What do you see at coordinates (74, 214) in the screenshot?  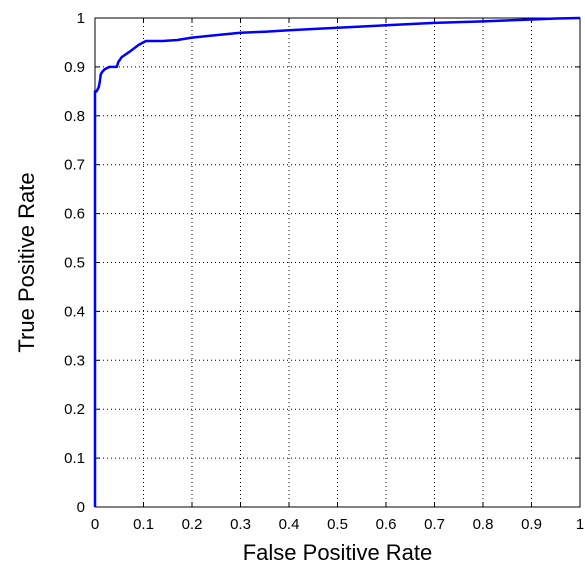 I see `y-tick-label: 0.6` at bounding box center [74, 214].